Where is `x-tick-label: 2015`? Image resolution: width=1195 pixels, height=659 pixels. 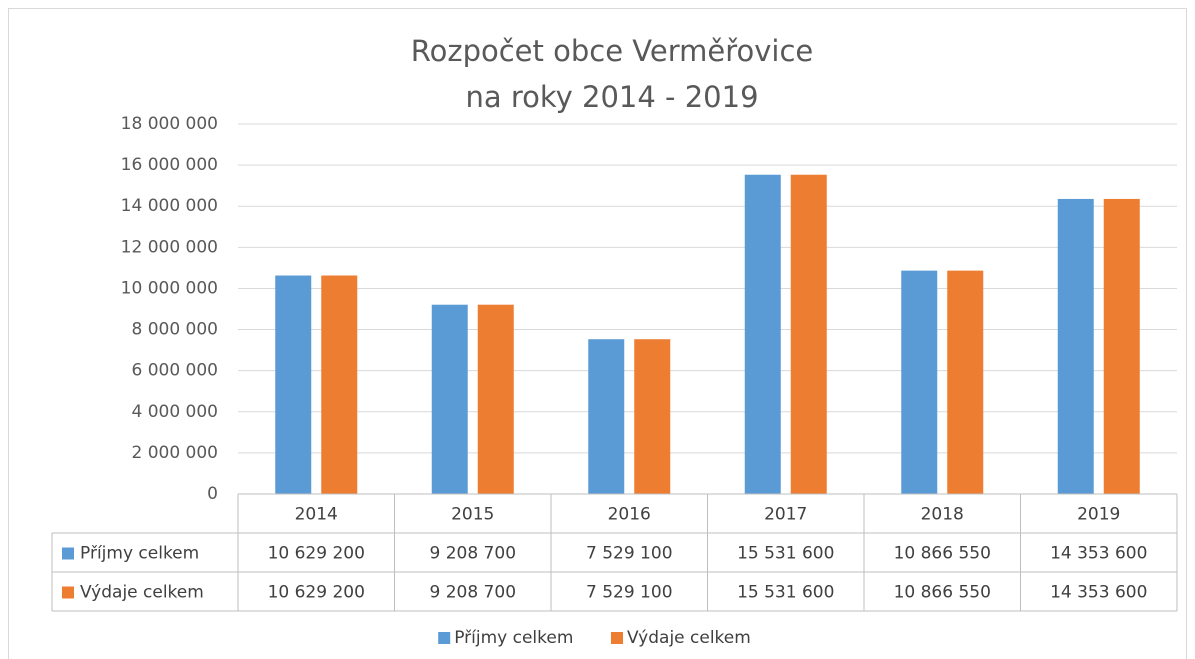
x-tick-label: 2015 is located at coordinates (472, 515).